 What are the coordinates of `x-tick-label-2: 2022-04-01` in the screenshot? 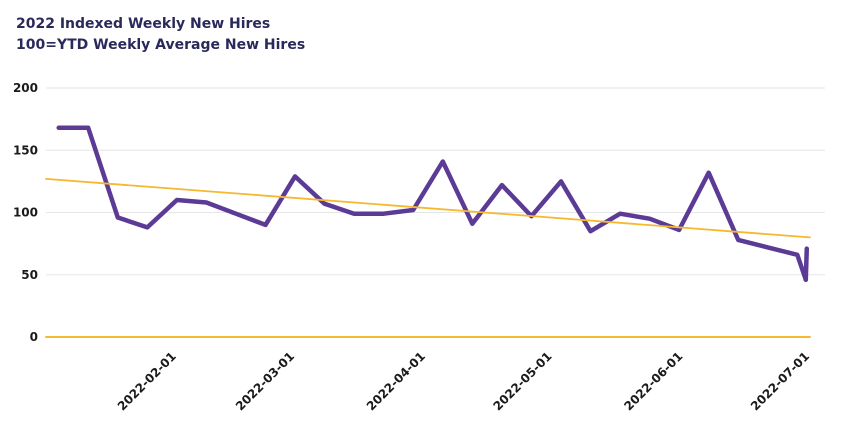 It's located at (396, 381).